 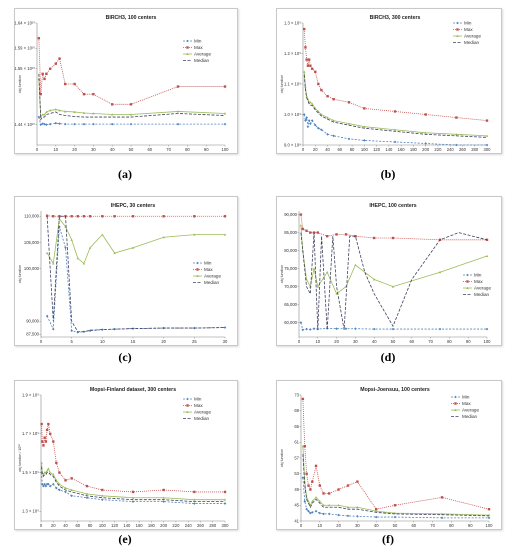 What do you see at coordinates (103, 525) in the screenshot?
I see `x-tick-label: 100` at bounding box center [103, 525].